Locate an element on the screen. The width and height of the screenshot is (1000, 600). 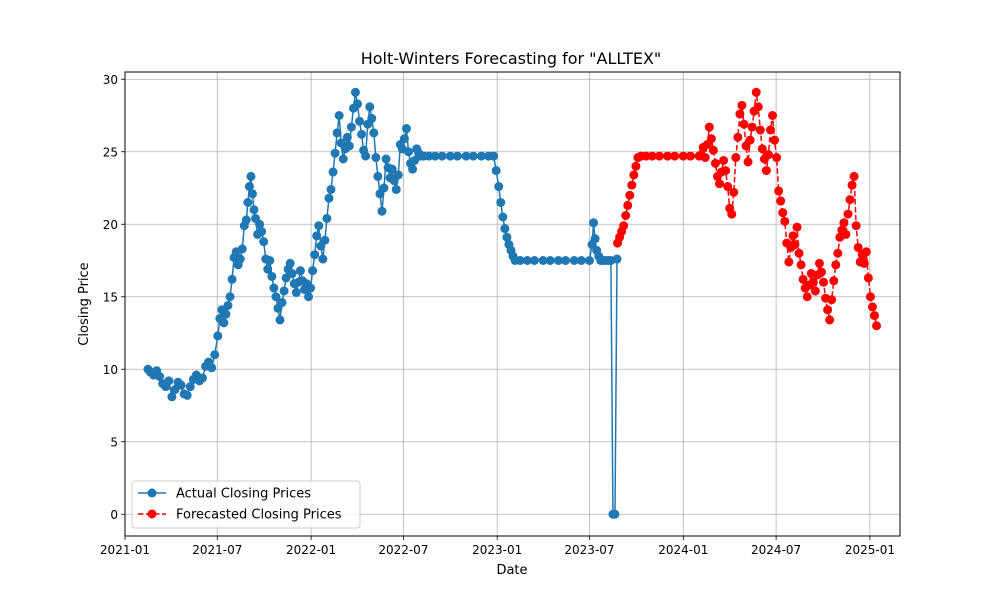
x-tick-label: 2023-01 is located at coordinates (497, 550).